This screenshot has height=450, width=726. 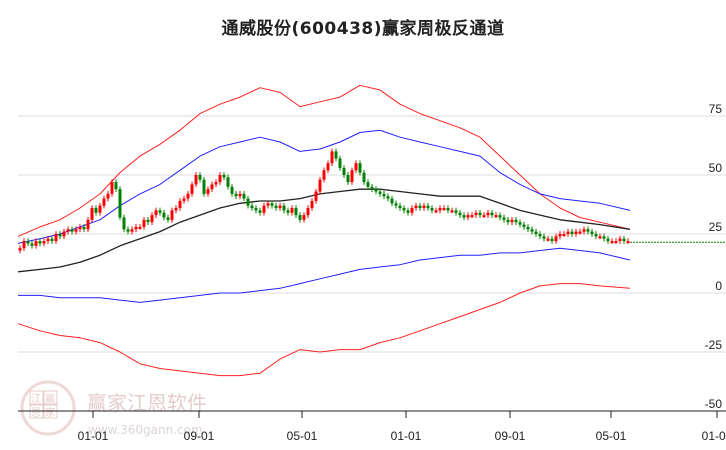 What do you see at coordinates (714, 404) in the screenshot?
I see `y-tick-label: -50` at bounding box center [714, 404].